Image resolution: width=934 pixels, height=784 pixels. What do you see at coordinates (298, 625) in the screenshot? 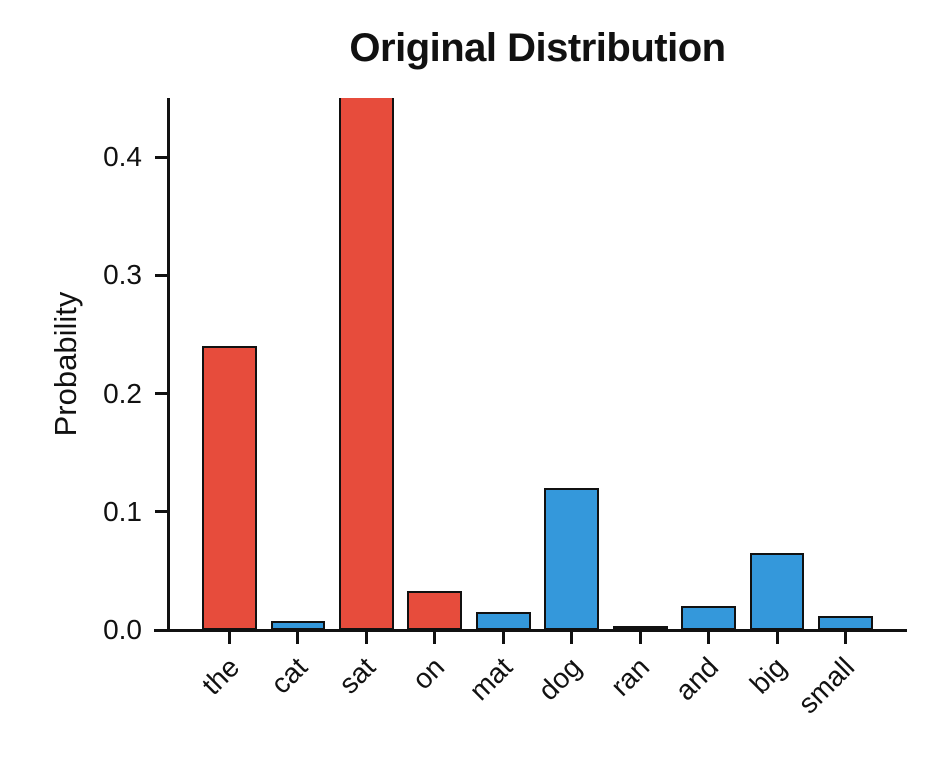
I see `bar-cat` at bounding box center [298, 625].